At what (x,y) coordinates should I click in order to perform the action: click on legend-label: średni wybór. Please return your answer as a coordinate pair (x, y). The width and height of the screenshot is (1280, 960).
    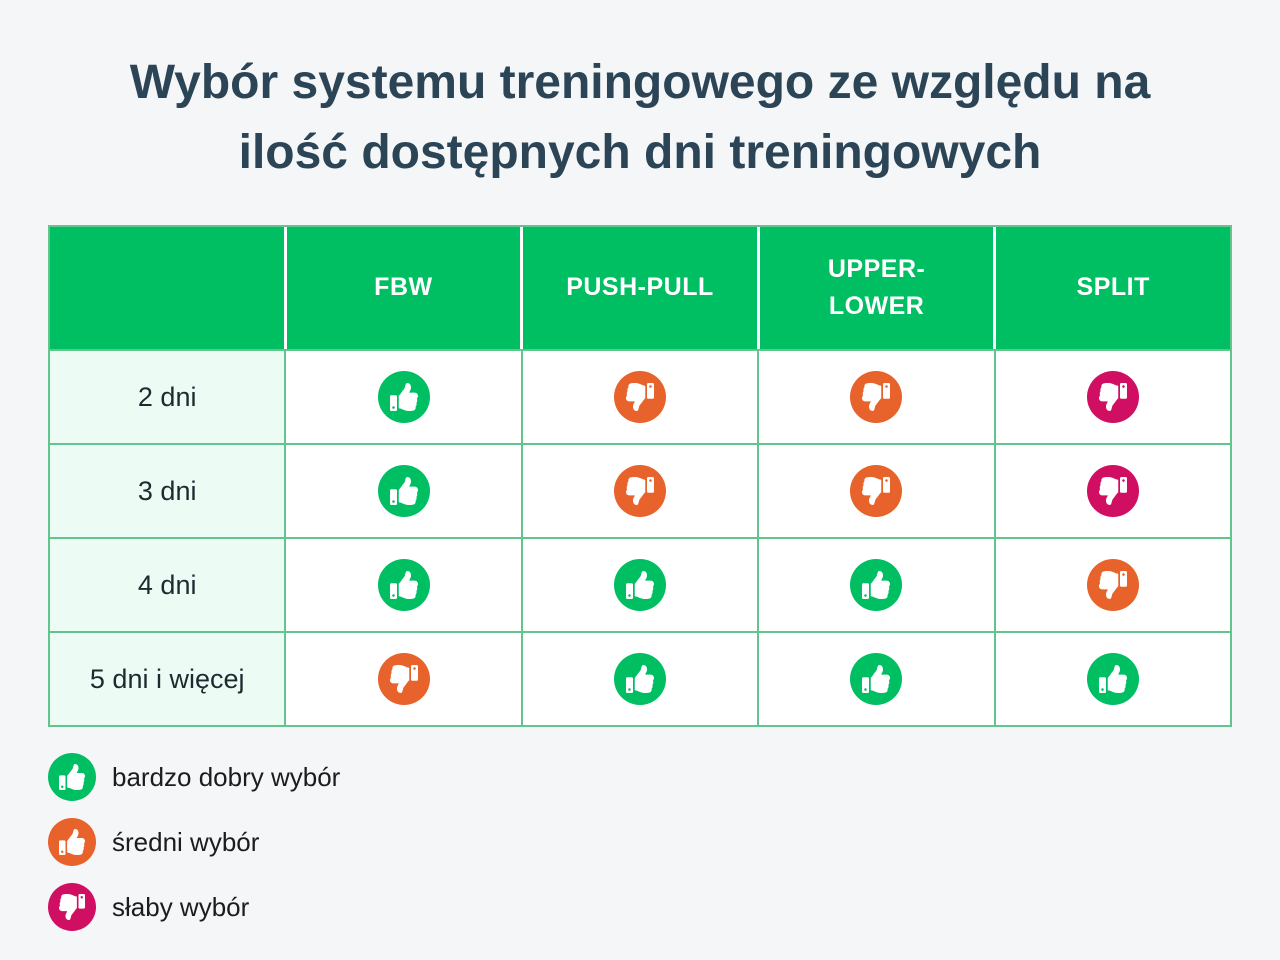
    Looking at the image, I should click on (186, 841).